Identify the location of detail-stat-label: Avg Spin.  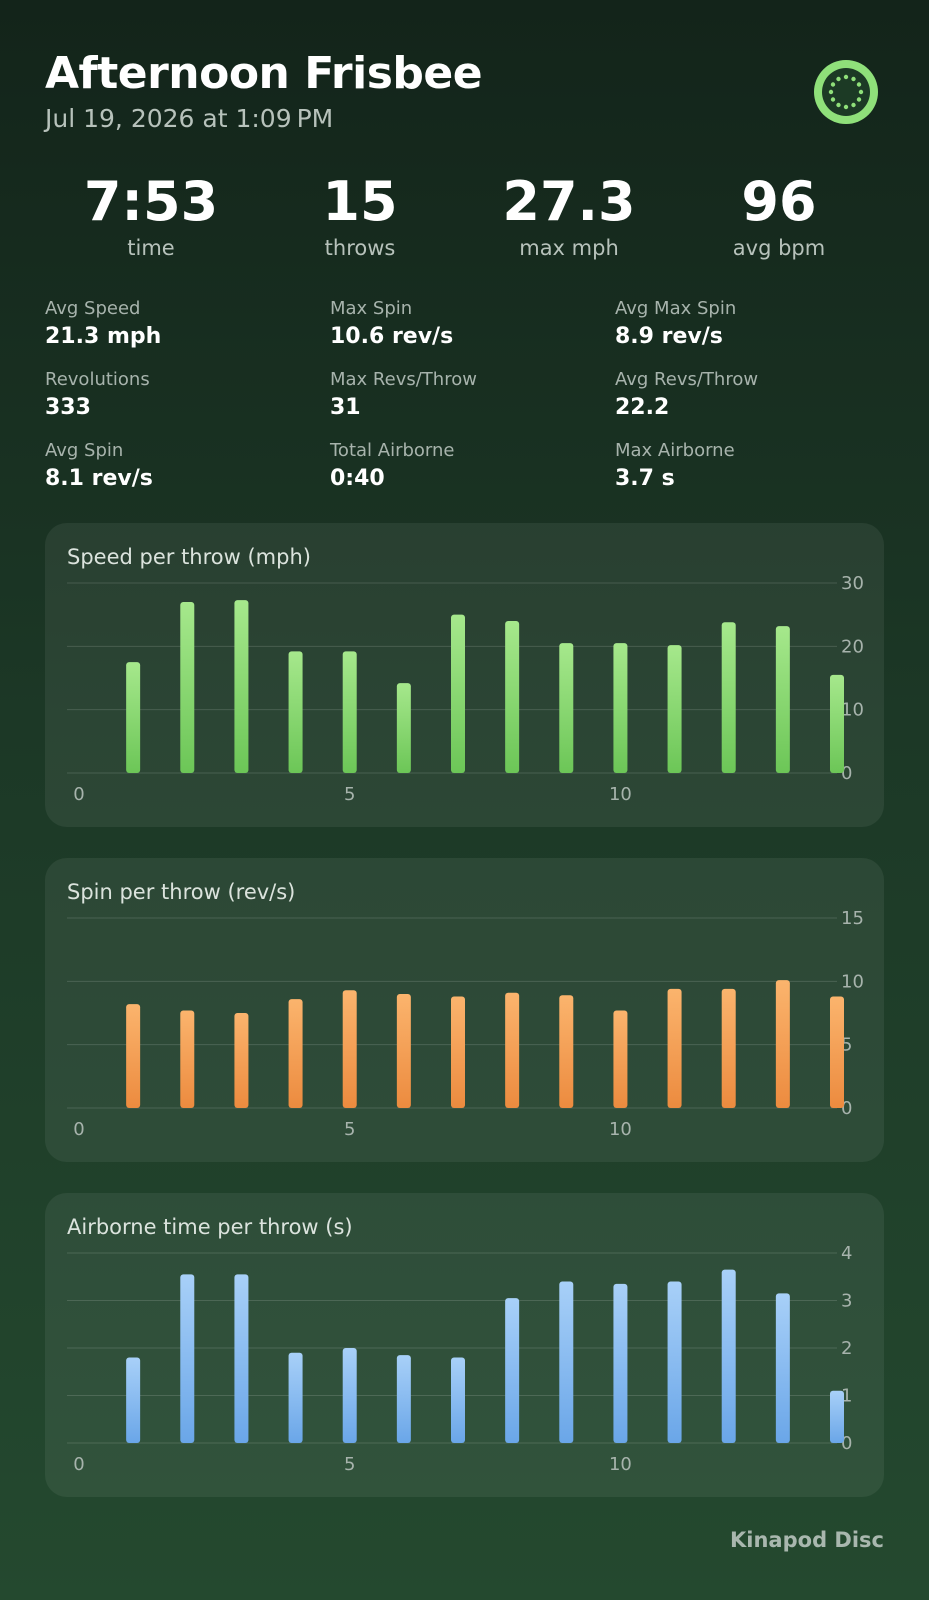
(84, 450).